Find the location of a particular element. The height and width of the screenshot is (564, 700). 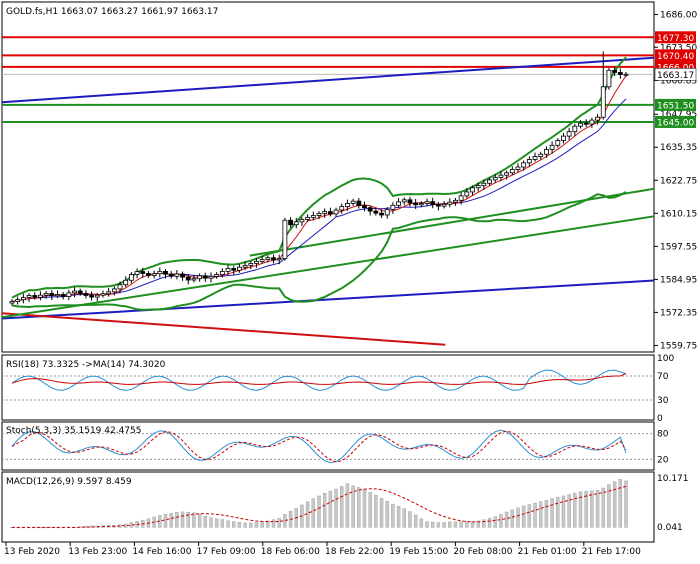

x-tick-label: 21 Feb 01:00 is located at coordinates (547, 552).